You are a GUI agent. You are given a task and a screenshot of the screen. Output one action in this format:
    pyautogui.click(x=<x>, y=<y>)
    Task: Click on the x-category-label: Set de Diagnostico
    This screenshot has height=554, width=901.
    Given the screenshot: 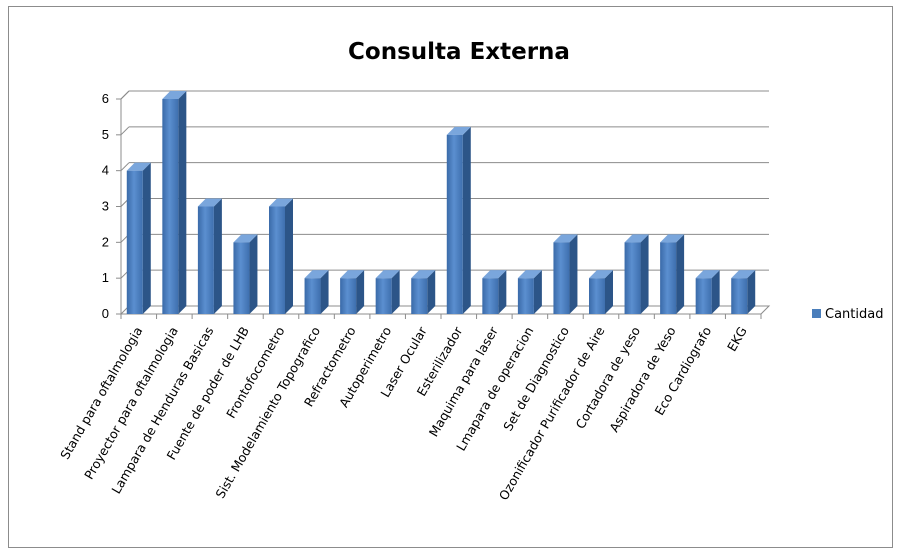 What is the action you would take?
    pyautogui.click(x=536, y=379)
    